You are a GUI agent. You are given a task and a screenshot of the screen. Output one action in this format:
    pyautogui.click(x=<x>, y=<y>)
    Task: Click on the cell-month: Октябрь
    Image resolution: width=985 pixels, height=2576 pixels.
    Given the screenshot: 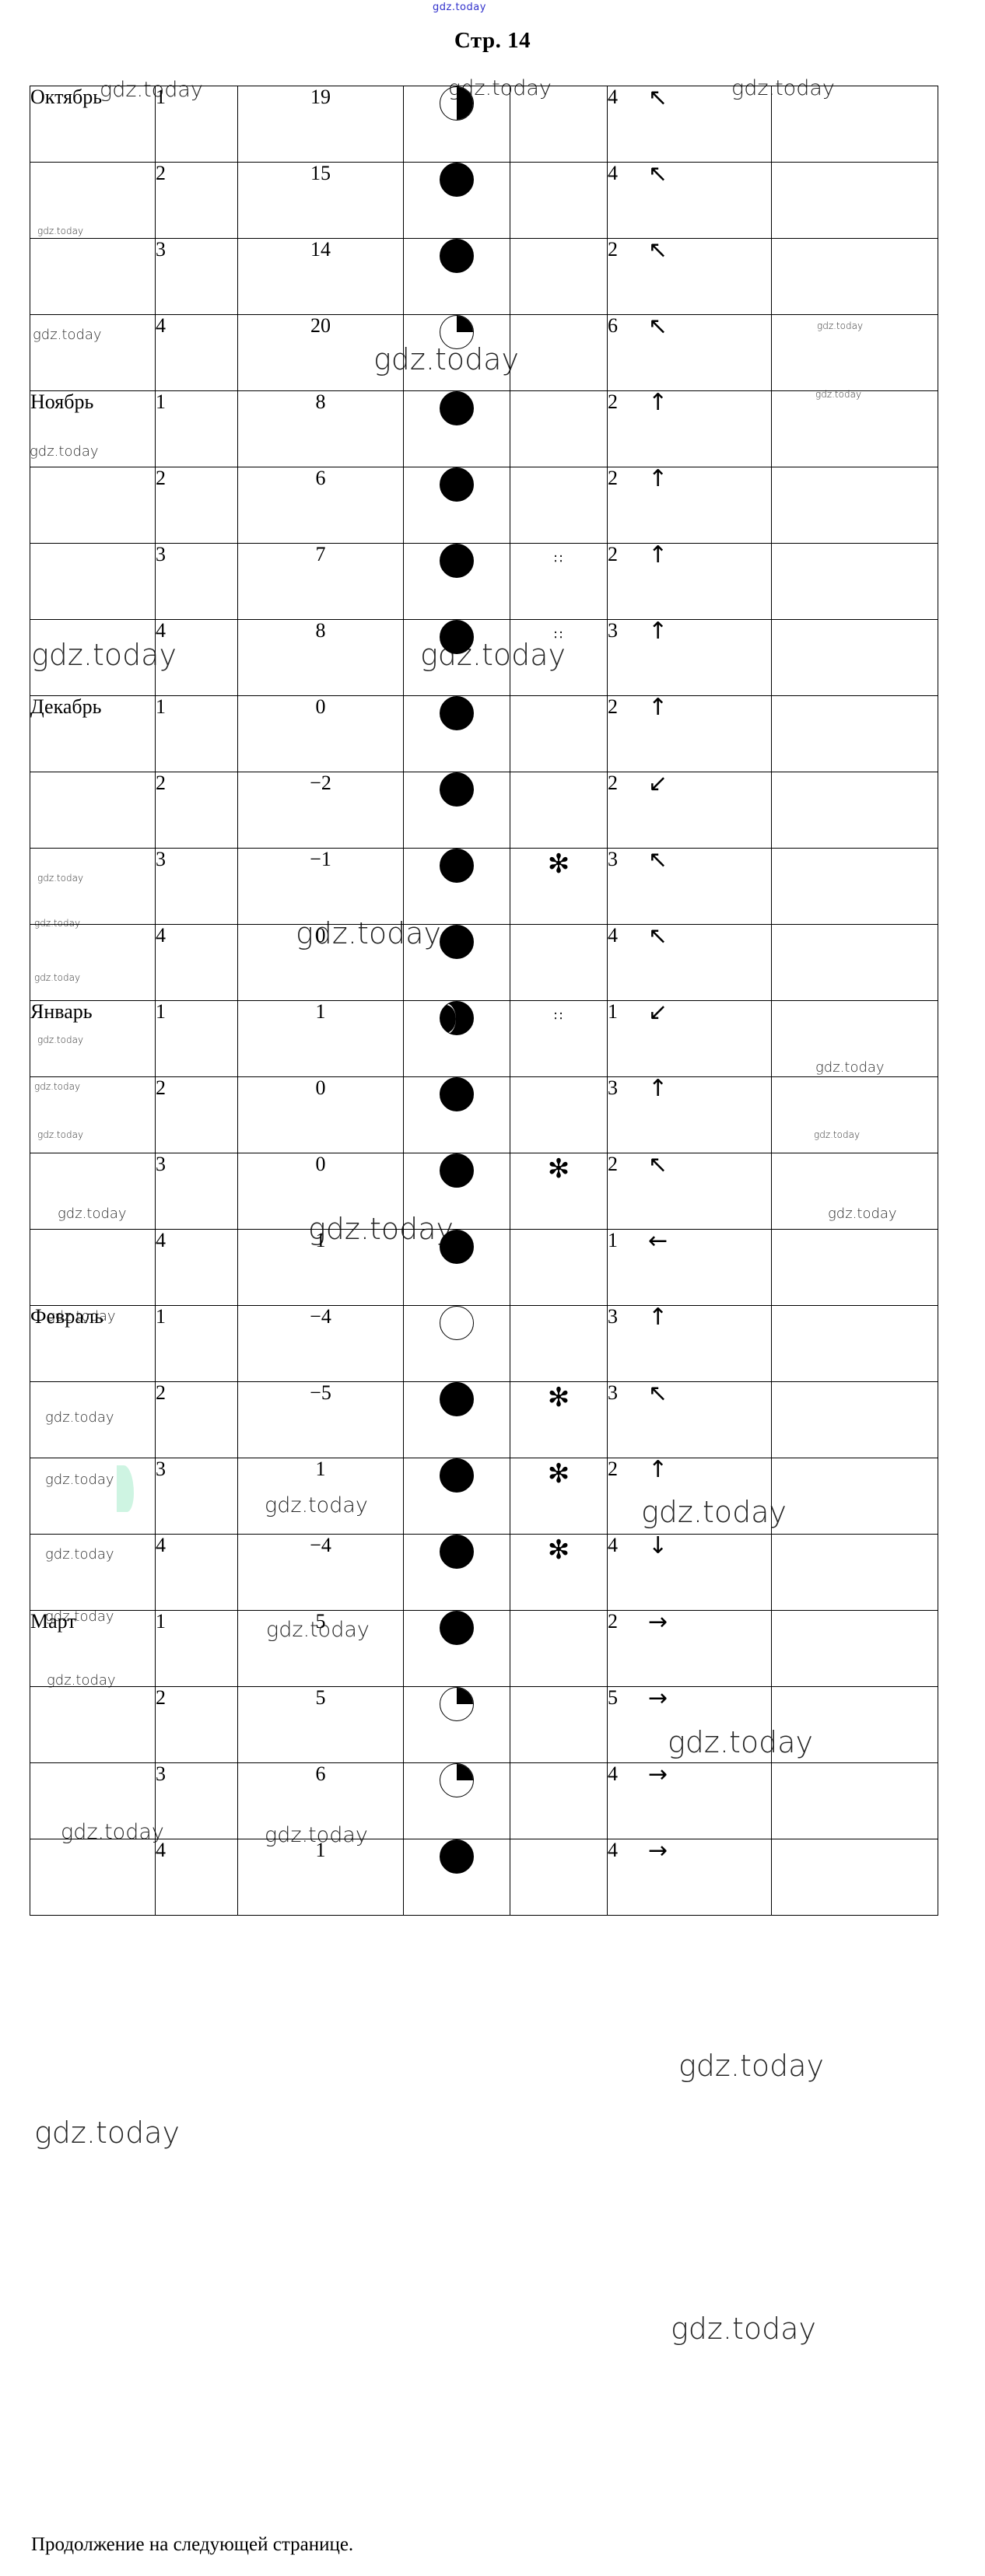 What is the action you would take?
    pyautogui.click(x=93, y=125)
    